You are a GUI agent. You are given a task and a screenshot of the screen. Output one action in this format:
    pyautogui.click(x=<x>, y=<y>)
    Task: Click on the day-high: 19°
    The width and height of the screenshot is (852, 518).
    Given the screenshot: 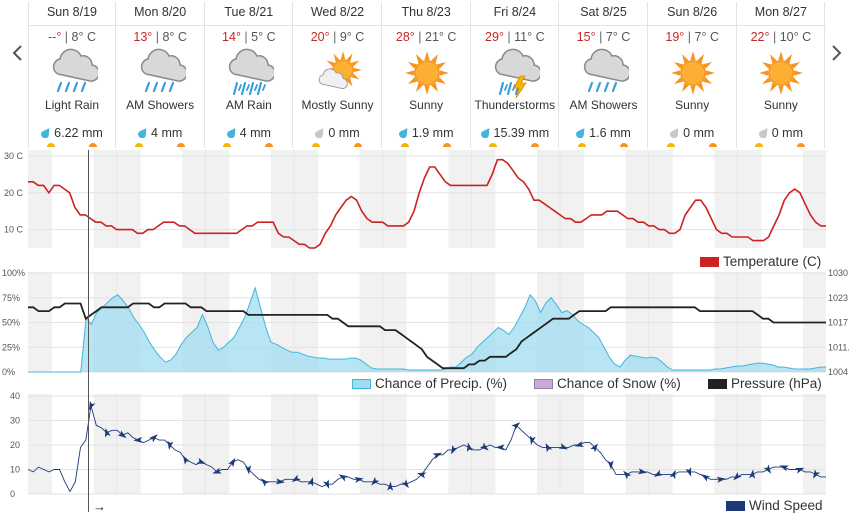 What is the action you would take?
    pyautogui.click(x=675, y=37)
    